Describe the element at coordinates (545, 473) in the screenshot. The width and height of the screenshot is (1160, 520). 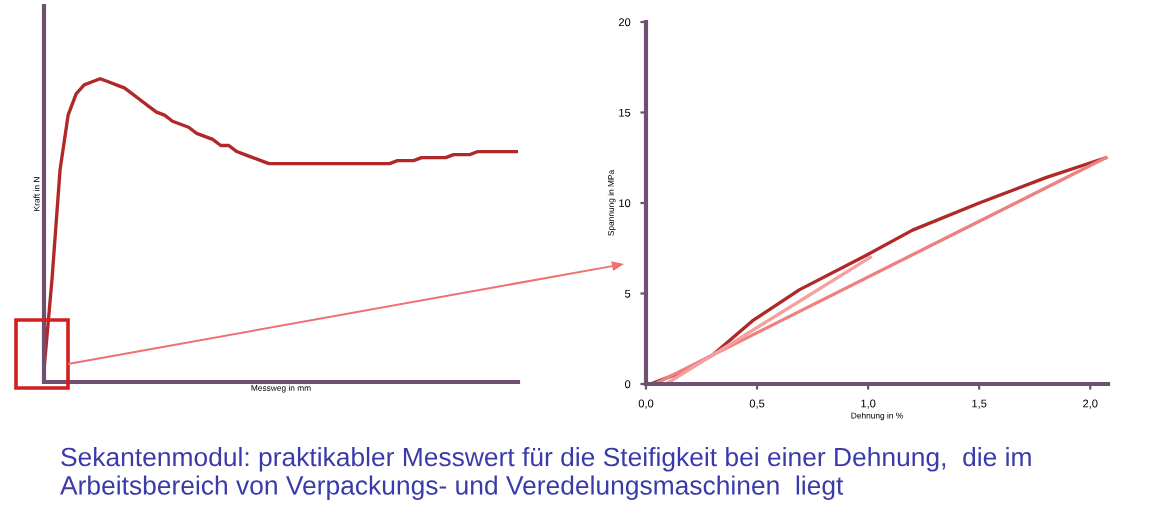
I see `text: Sekantenmodul: praktikabler Messwert für die Steifigkeit bei einer Dehnung, die im Arbeitsbereich von Verpackungs- und Veredelungsmaschinen liegt` at that location.